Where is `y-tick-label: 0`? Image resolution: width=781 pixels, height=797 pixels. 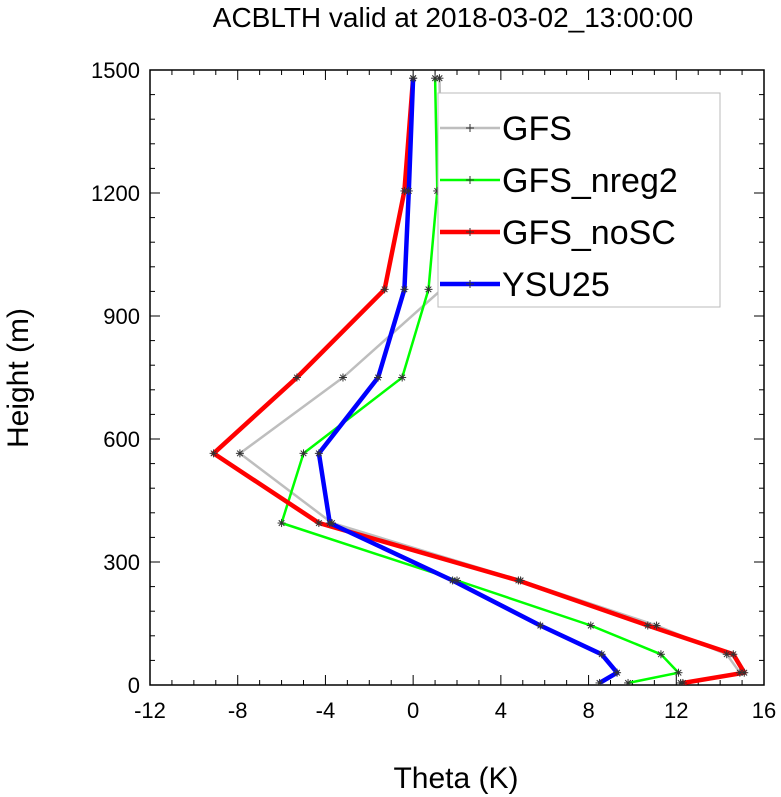 y-tick-label: 0 is located at coordinates (134, 685).